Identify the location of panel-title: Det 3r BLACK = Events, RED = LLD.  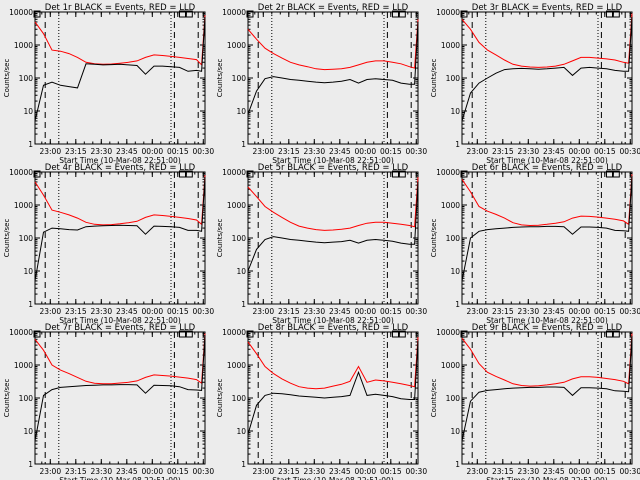
(547, 8).